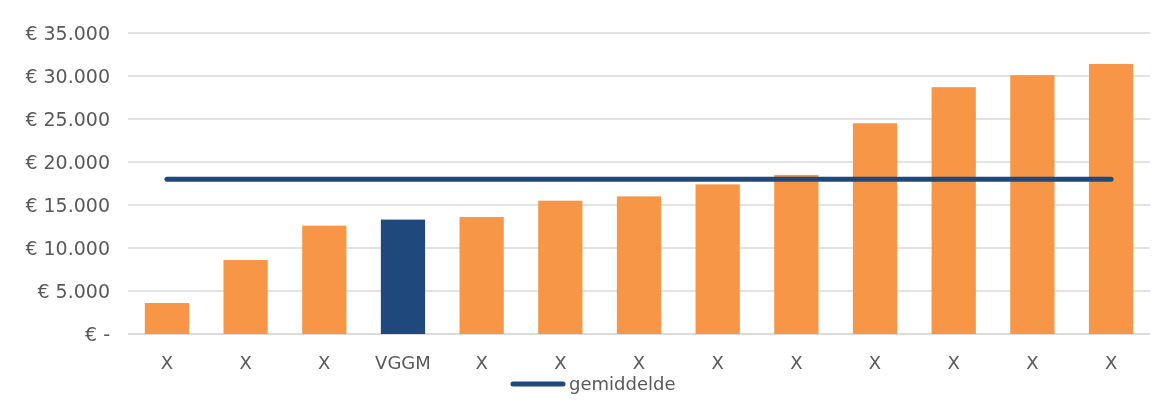 The width and height of the screenshot is (1166, 406). I want to click on y-tick-label: € 35.000, so click(67, 32).